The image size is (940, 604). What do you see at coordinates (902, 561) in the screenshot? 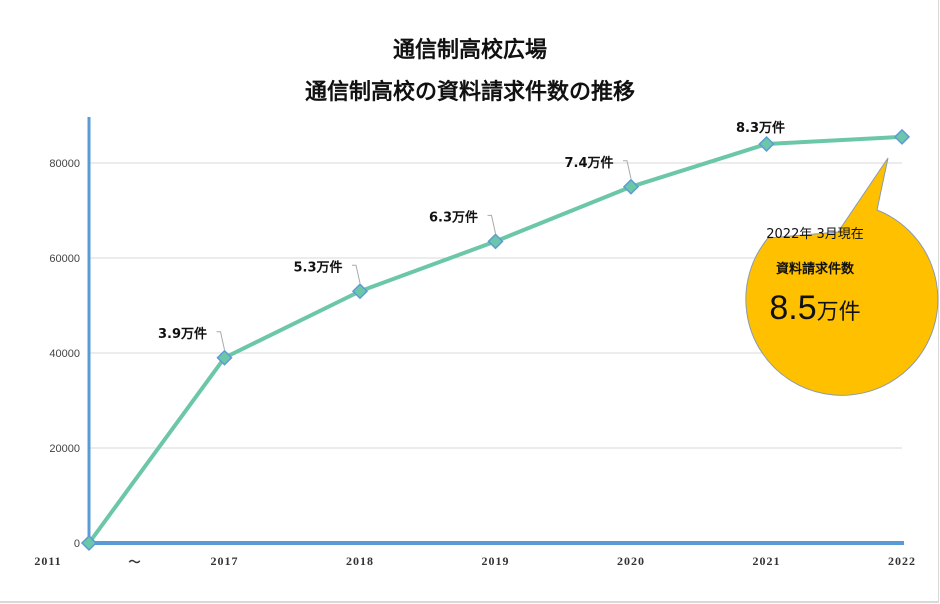
I see `x-tick-label: 2022` at bounding box center [902, 561].